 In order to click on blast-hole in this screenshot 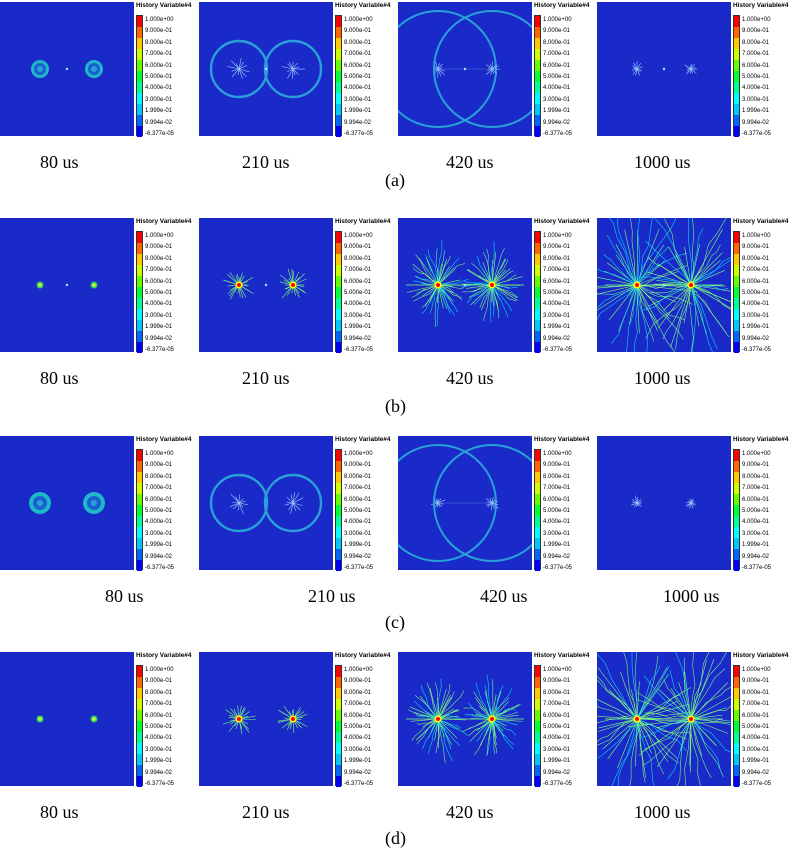, I will do `click(40, 719)`.